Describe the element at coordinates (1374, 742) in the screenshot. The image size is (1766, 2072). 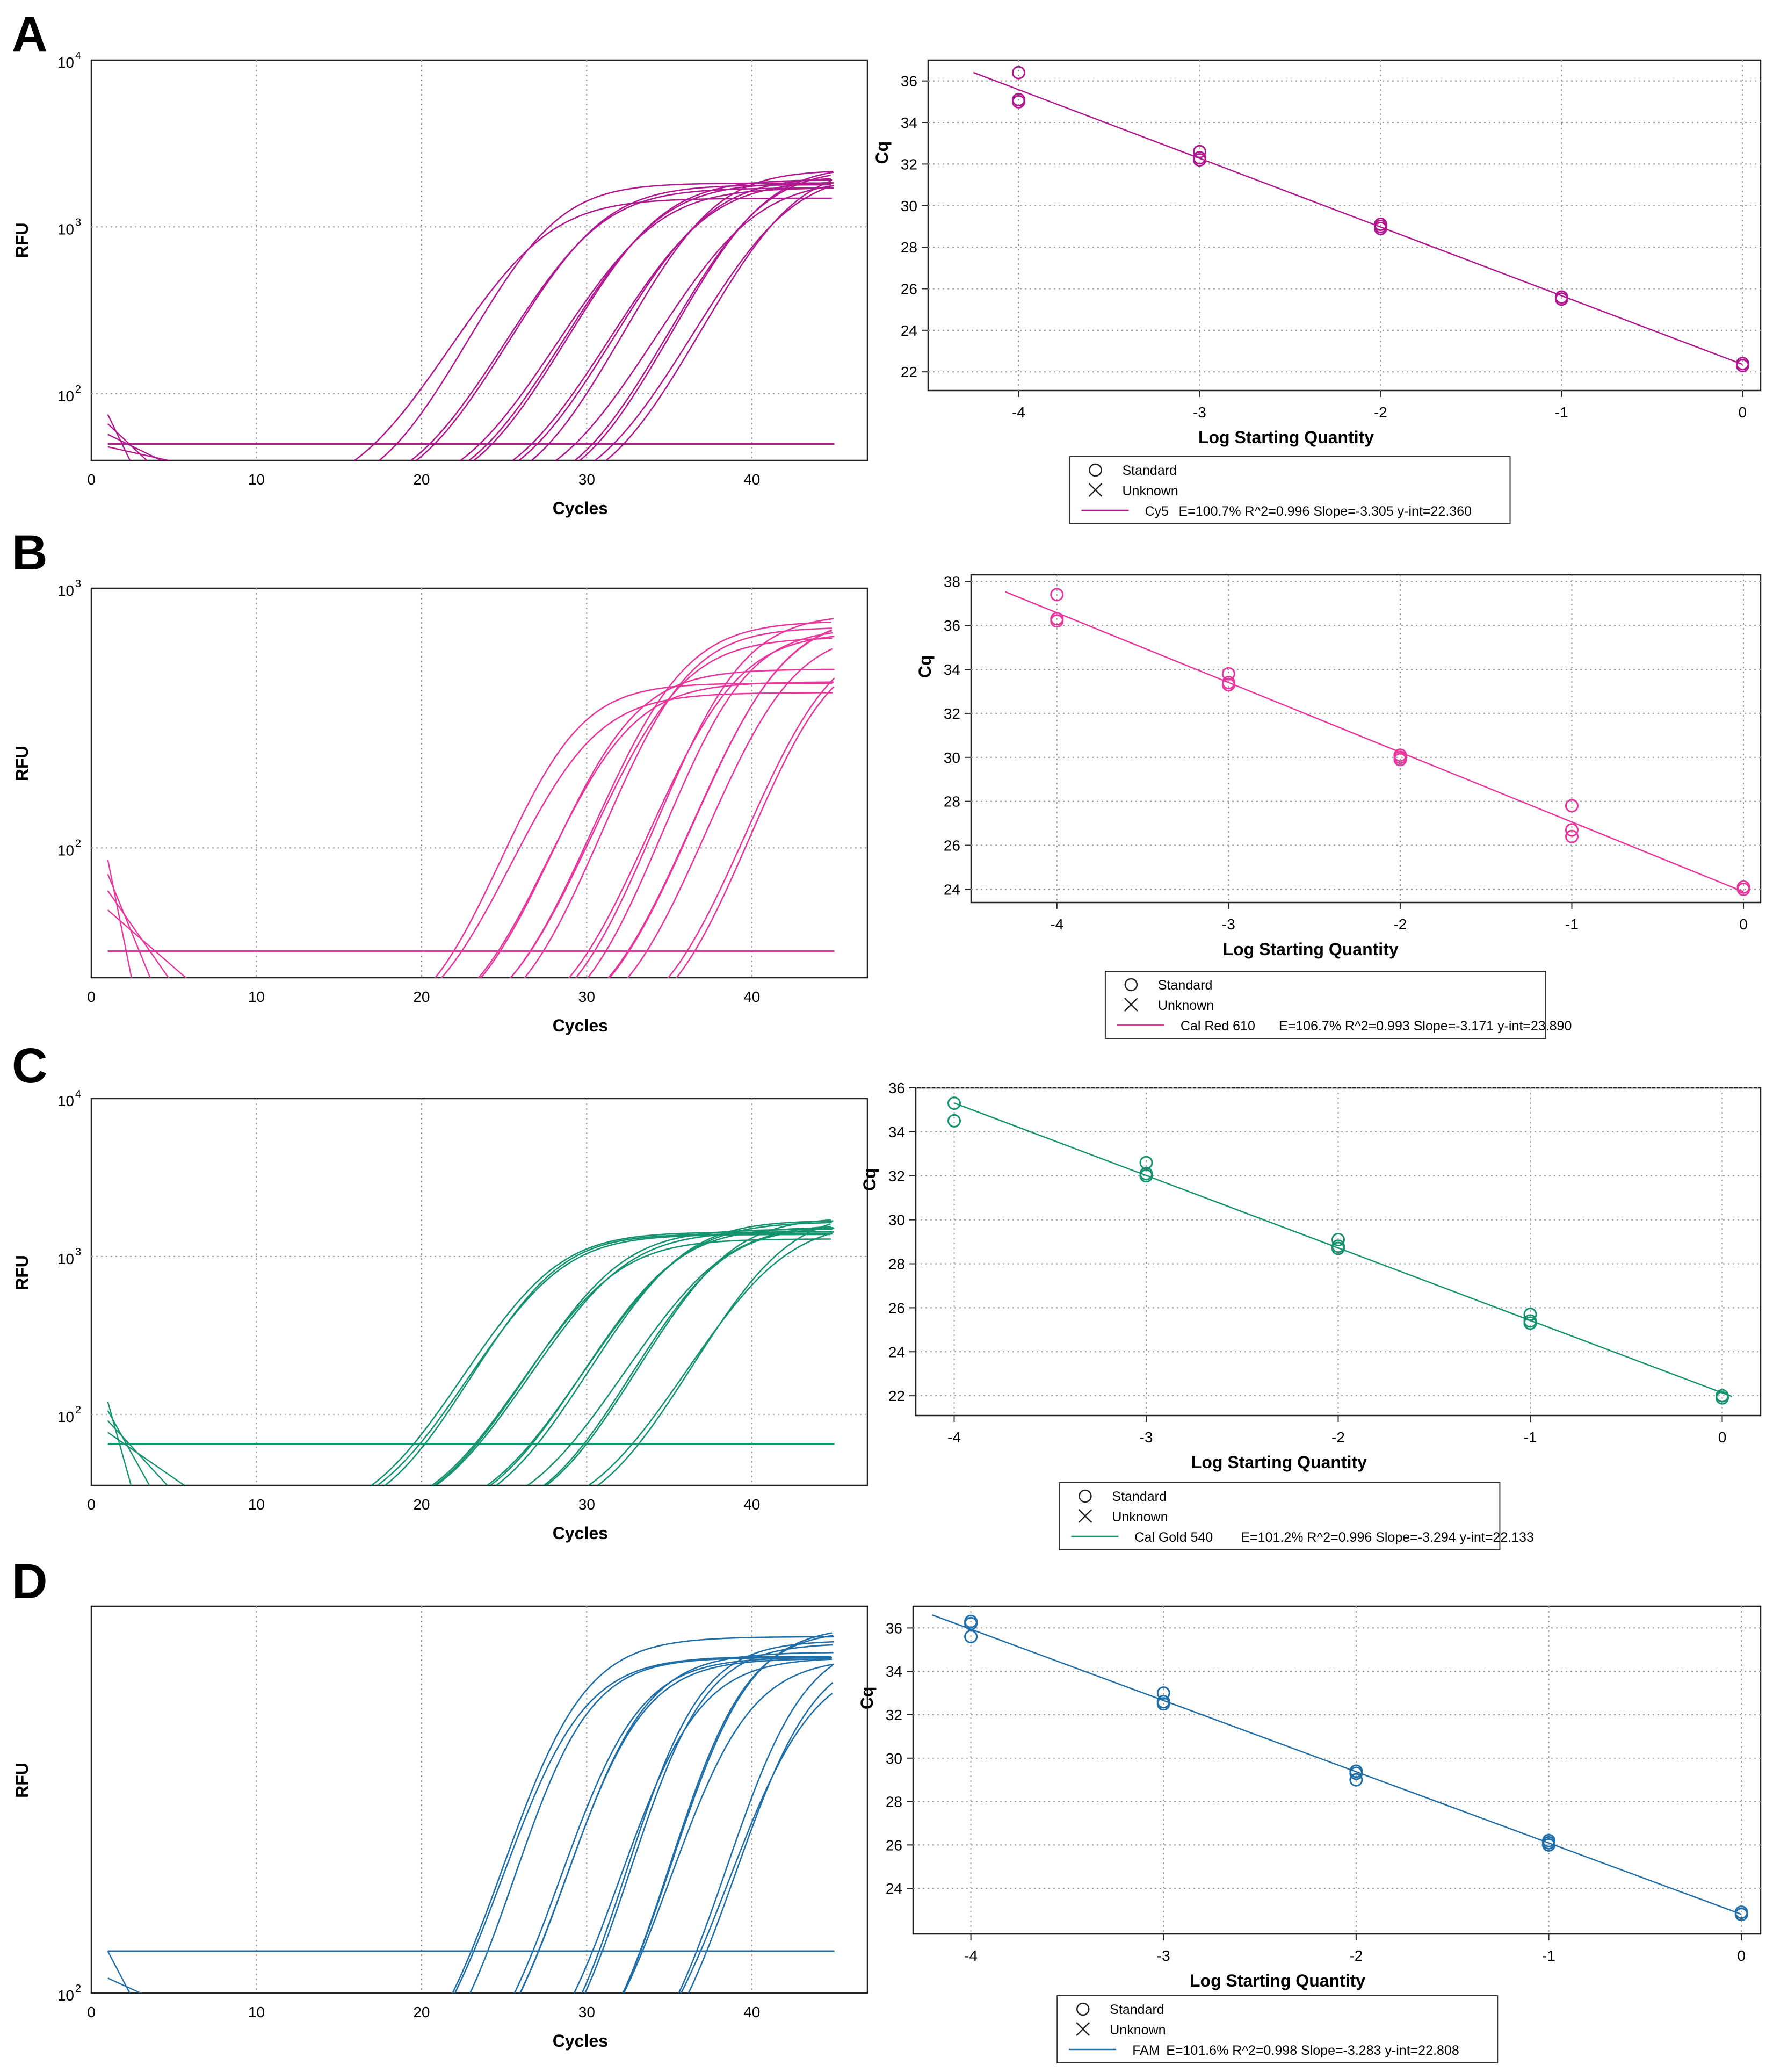
I see `fit-line` at that location.